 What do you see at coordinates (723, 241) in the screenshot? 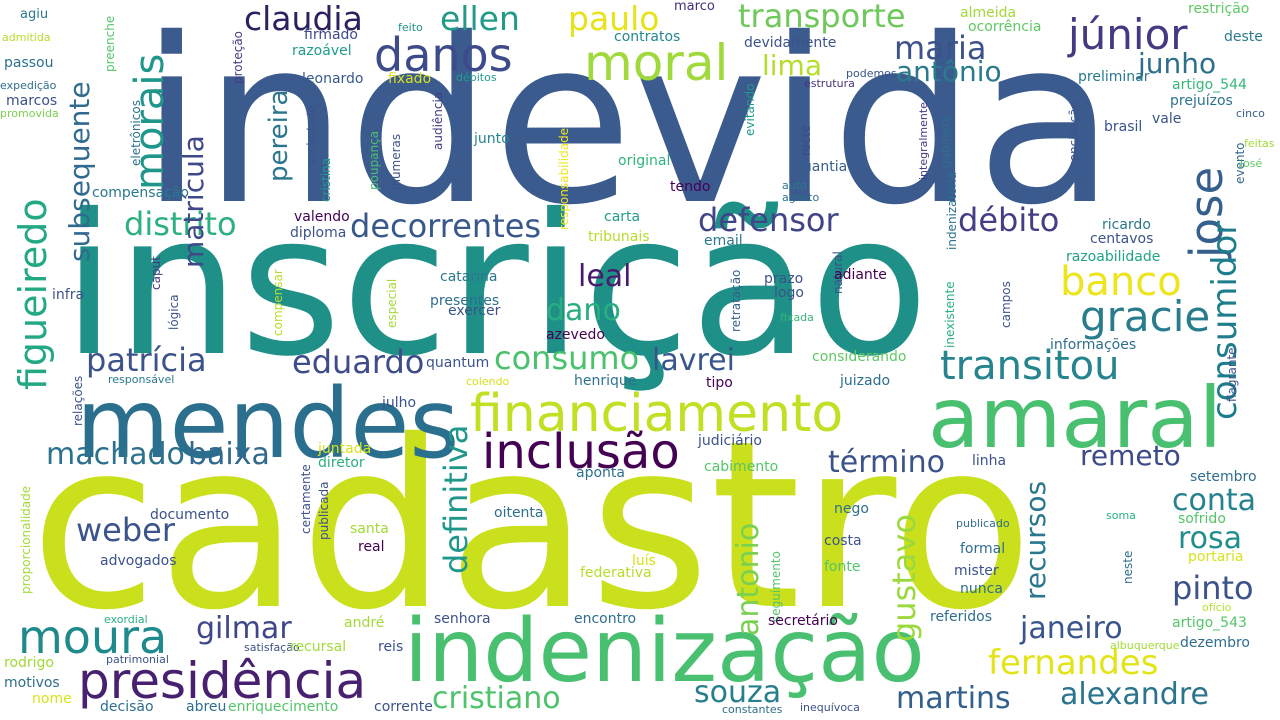
I see `word-email: email` at bounding box center [723, 241].